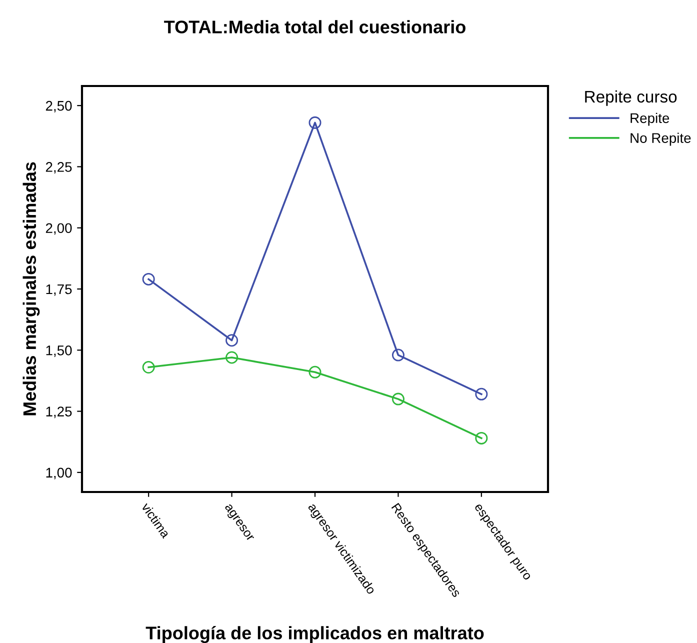 The image size is (697, 643). What do you see at coordinates (59, 290) in the screenshot?
I see `y-tick-label: 1,75` at bounding box center [59, 290].